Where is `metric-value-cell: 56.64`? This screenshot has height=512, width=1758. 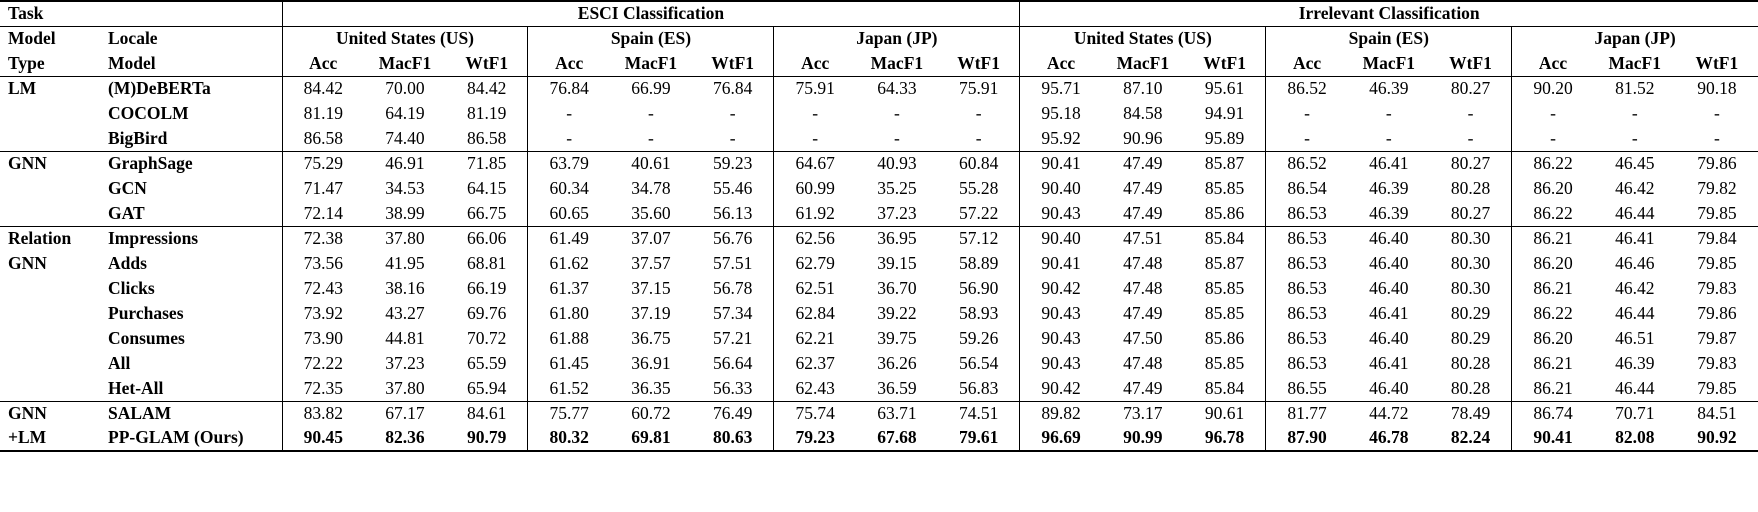
metric-value-cell: 56.64 is located at coordinates (732, 362).